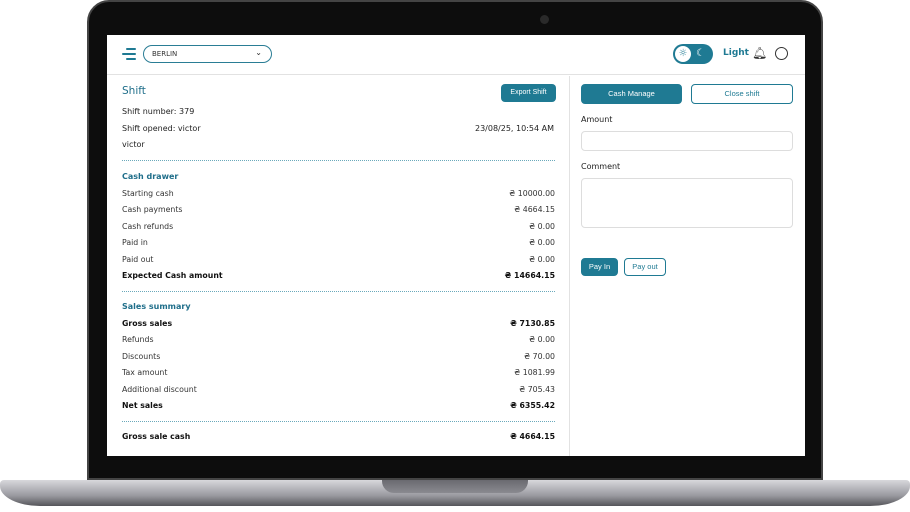 The width and height of the screenshot is (910, 512). I want to click on comment-label: Comment, so click(601, 166).